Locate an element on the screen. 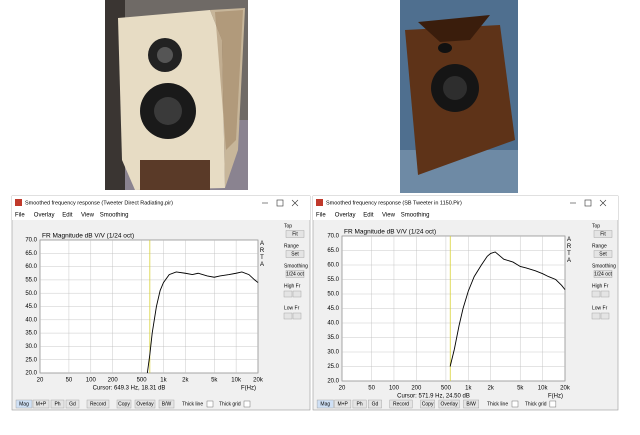  x-tick-label: 5k is located at coordinates (214, 381).